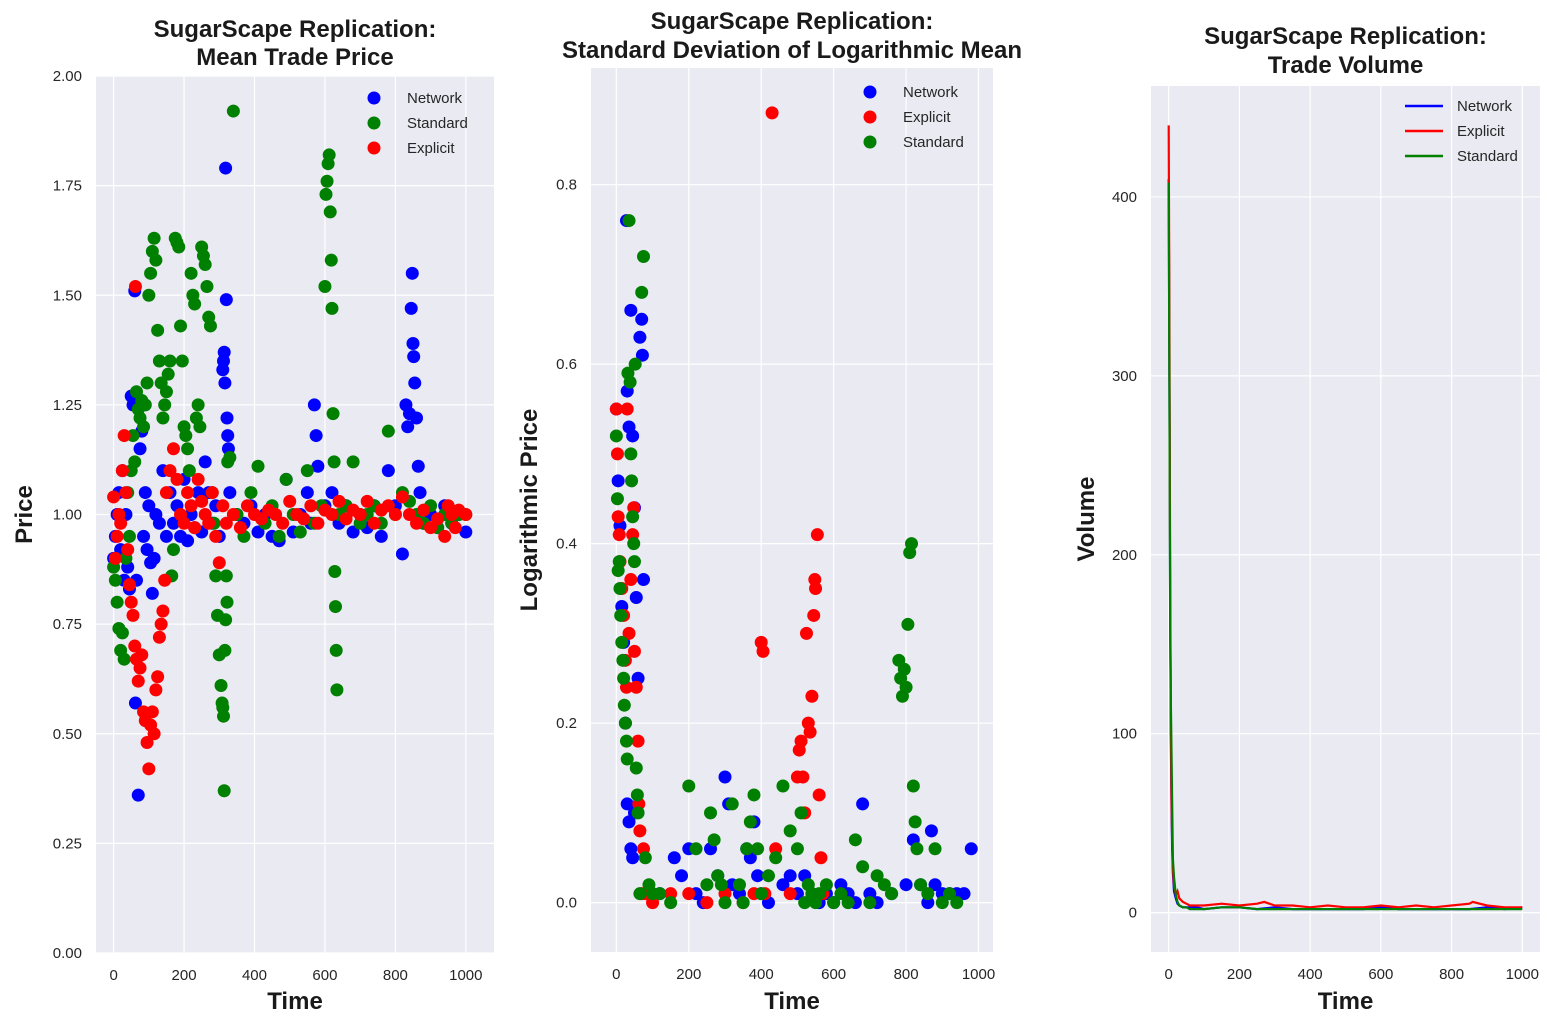  What do you see at coordinates (67, 295) in the screenshot?
I see `y-tick-label: 1.50` at bounding box center [67, 295].